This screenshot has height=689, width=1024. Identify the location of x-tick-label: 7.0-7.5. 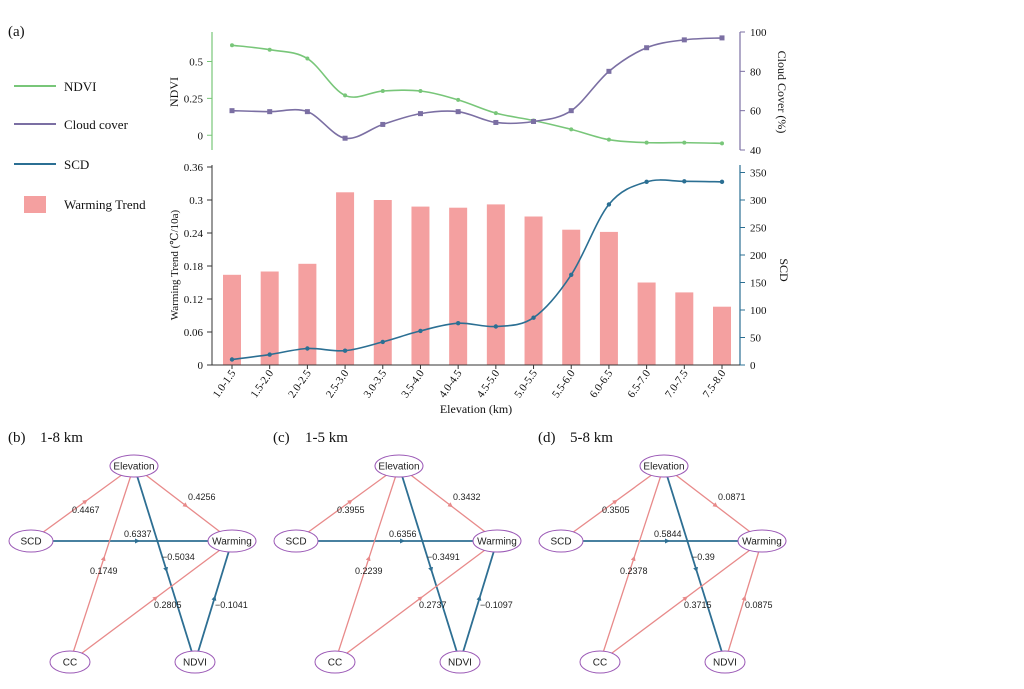
(677, 383).